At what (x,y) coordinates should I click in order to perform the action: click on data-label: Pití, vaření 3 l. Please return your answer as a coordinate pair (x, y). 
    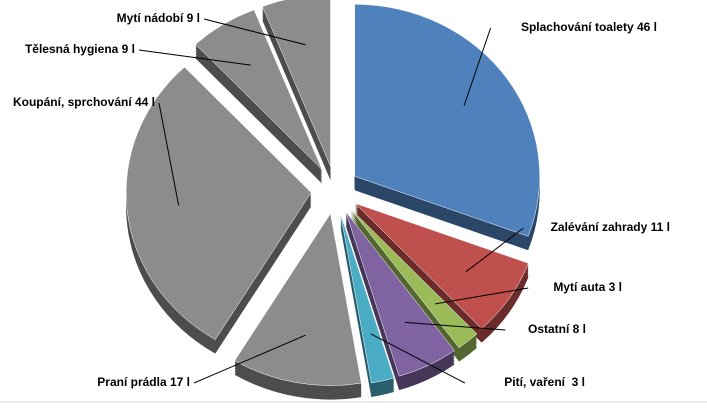
    Looking at the image, I should click on (544, 382).